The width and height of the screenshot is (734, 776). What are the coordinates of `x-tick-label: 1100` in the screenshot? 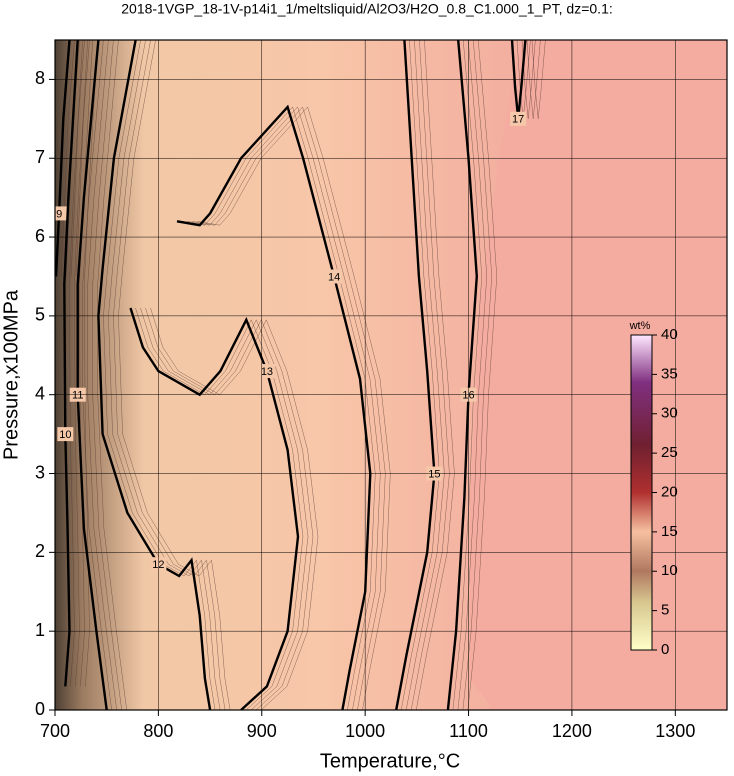 It's located at (468, 731).